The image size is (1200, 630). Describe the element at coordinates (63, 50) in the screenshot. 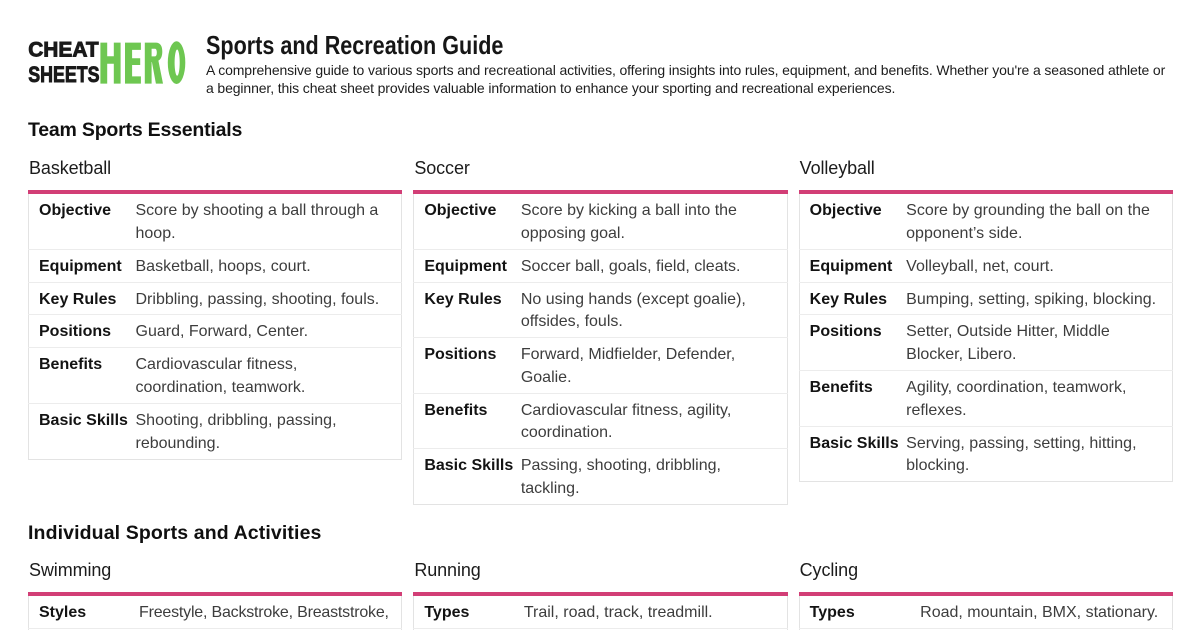

I see `svg-text: CHEAT` at that location.